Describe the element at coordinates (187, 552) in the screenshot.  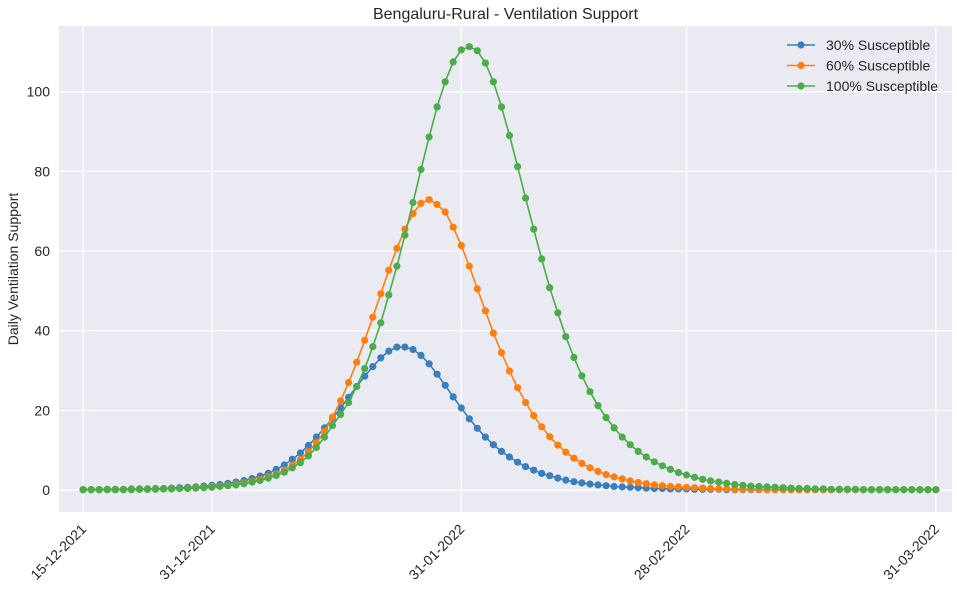
I see `x-tick-label: 31-12-2021` at that location.